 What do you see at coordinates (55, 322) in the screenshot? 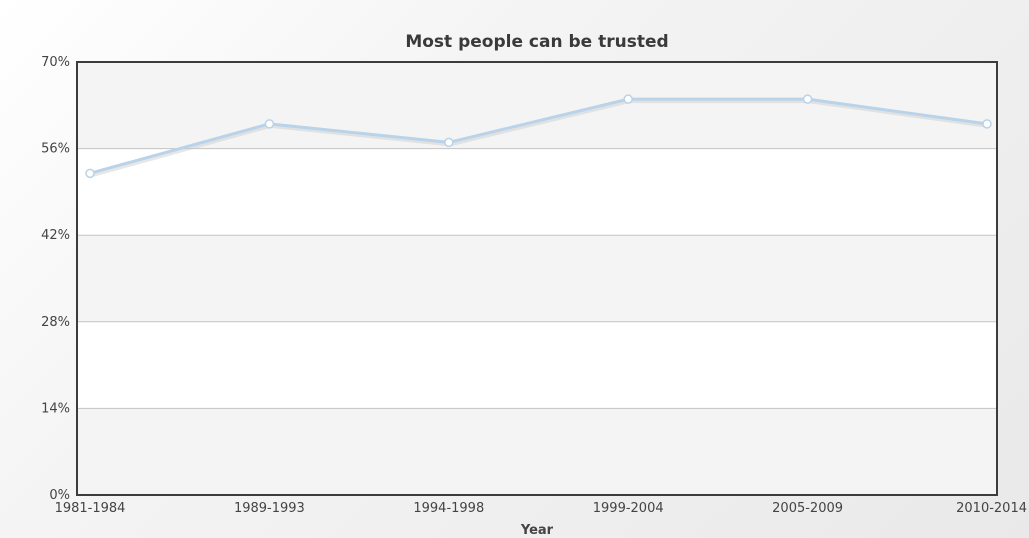
I see `y-tick-label: 28%` at bounding box center [55, 322].